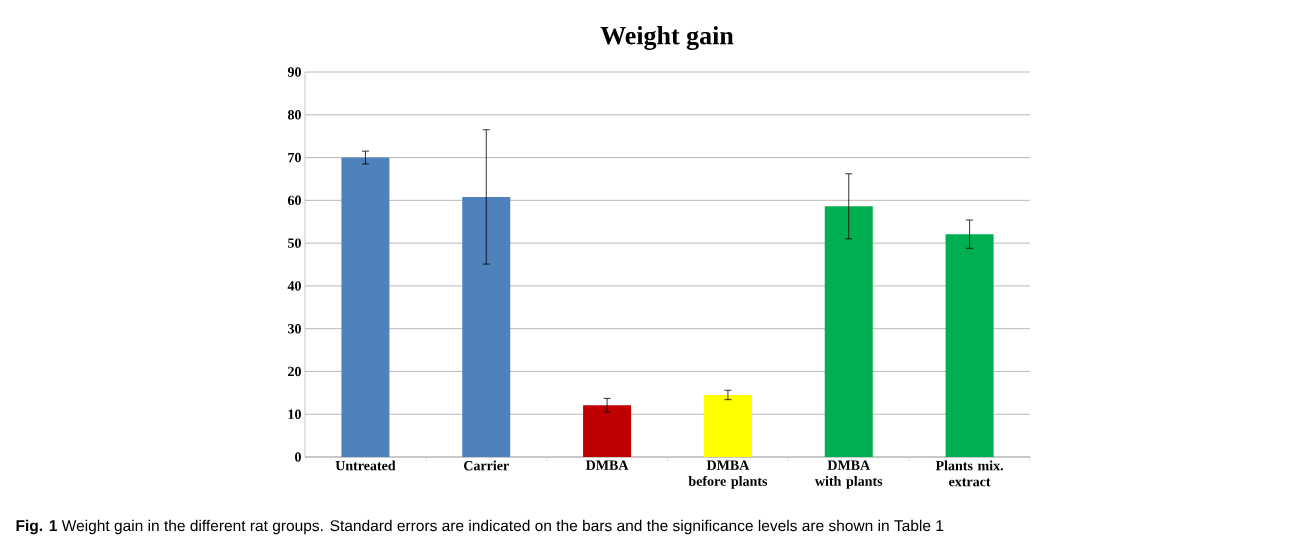 The image size is (1290, 546). I want to click on y-tick-label: 50, so click(294, 243).